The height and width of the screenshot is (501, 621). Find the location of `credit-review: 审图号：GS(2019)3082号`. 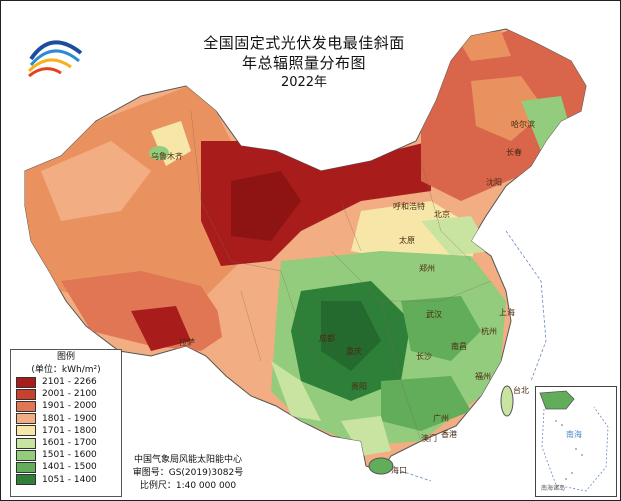

credit-review: 审图号：GS(2019)3082号 is located at coordinates (188, 473).